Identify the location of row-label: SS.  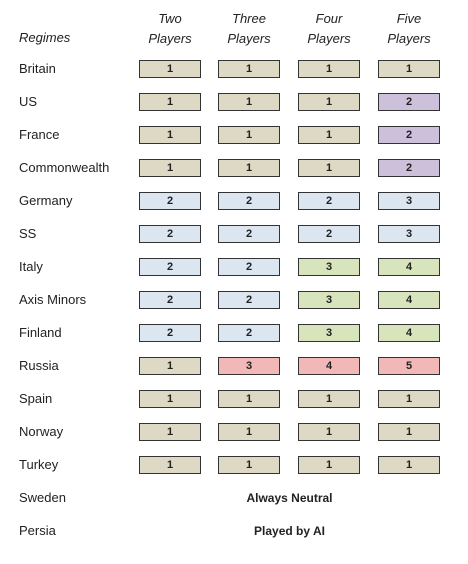
(28, 233).